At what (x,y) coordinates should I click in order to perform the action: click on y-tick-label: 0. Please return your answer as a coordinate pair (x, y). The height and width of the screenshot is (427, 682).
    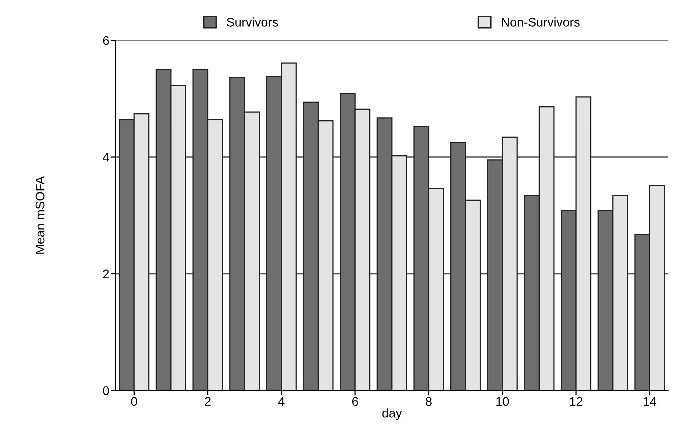
    Looking at the image, I should click on (106, 391).